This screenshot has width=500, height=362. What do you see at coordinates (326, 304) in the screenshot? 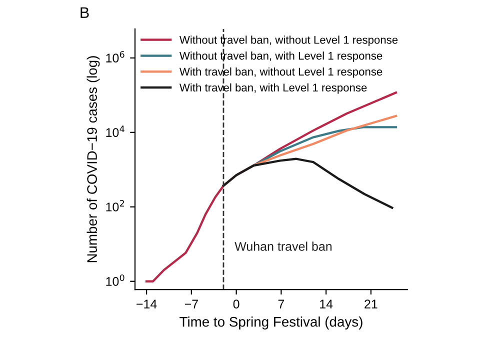
I see `x-tick-label: 14` at bounding box center [326, 304].